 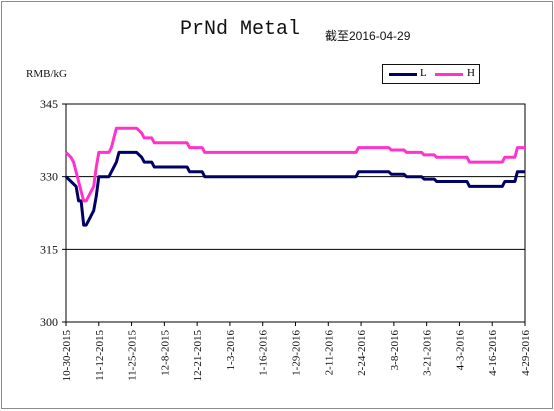 What do you see at coordinates (264, 353) in the screenshot?
I see `x-tick-label: 1-16-2016` at bounding box center [264, 353].